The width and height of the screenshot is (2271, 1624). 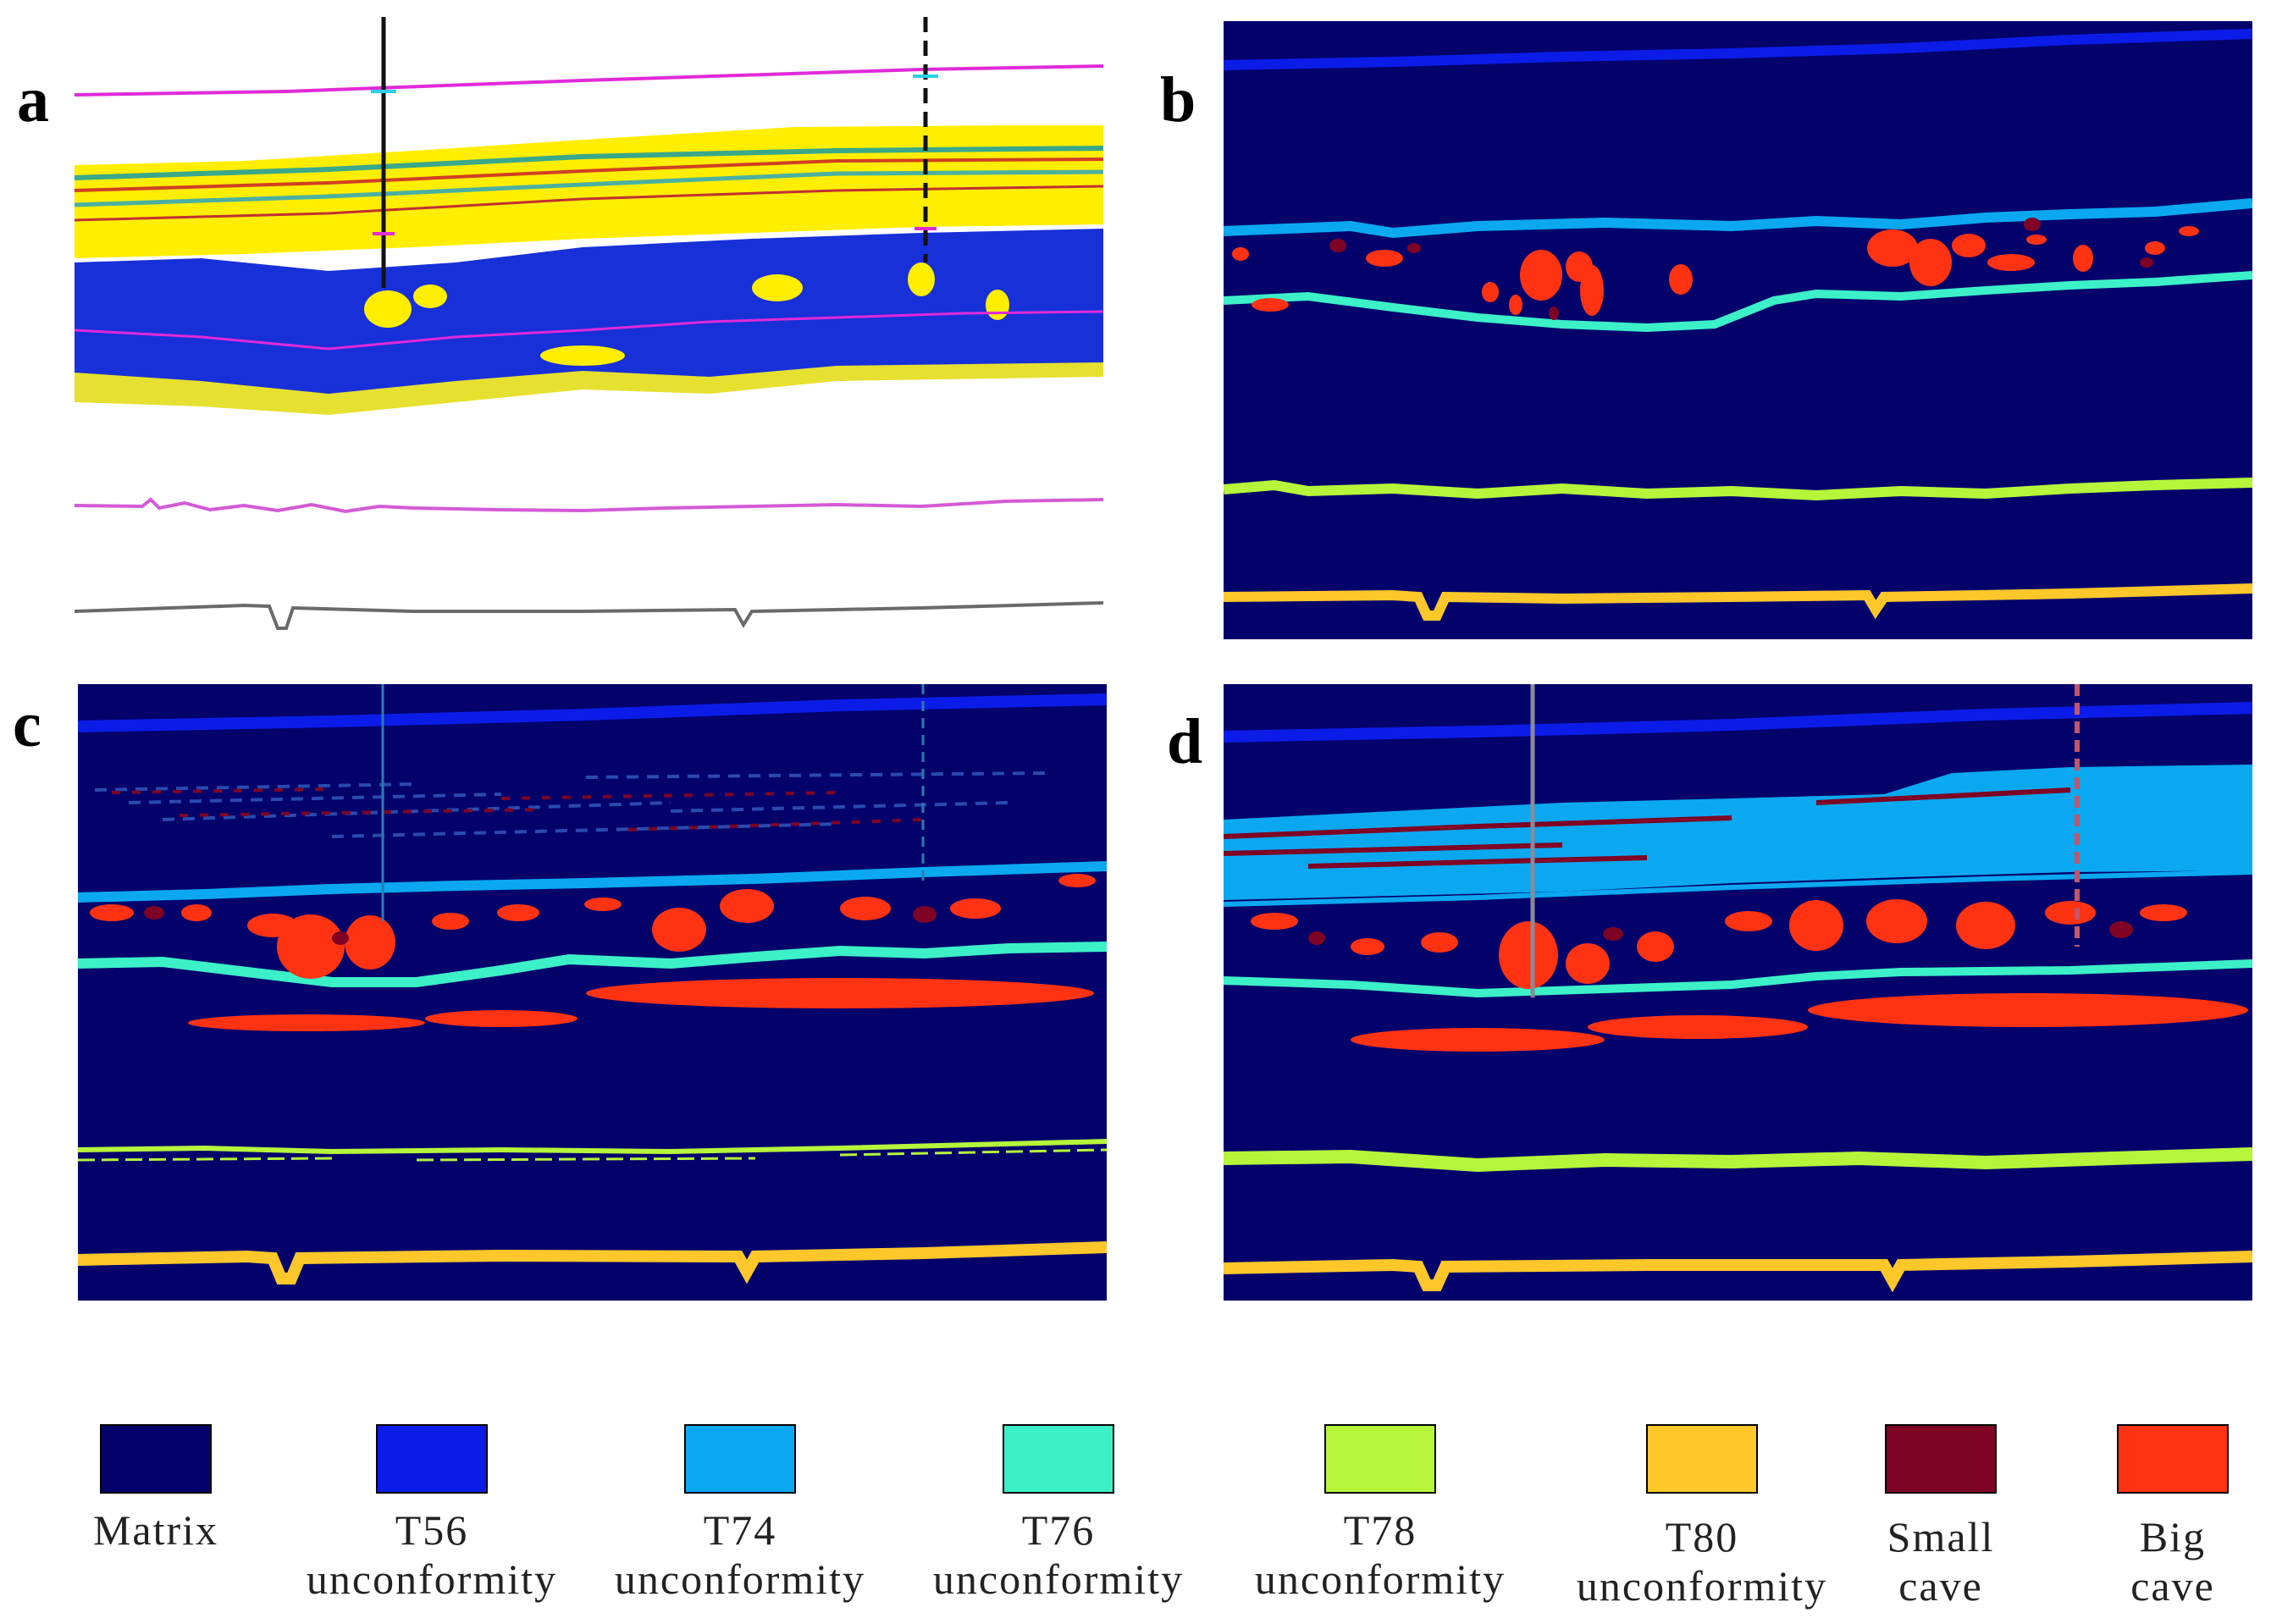 What do you see at coordinates (2172, 1561) in the screenshot?
I see `legend-label-big-cave: Big cave` at bounding box center [2172, 1561].